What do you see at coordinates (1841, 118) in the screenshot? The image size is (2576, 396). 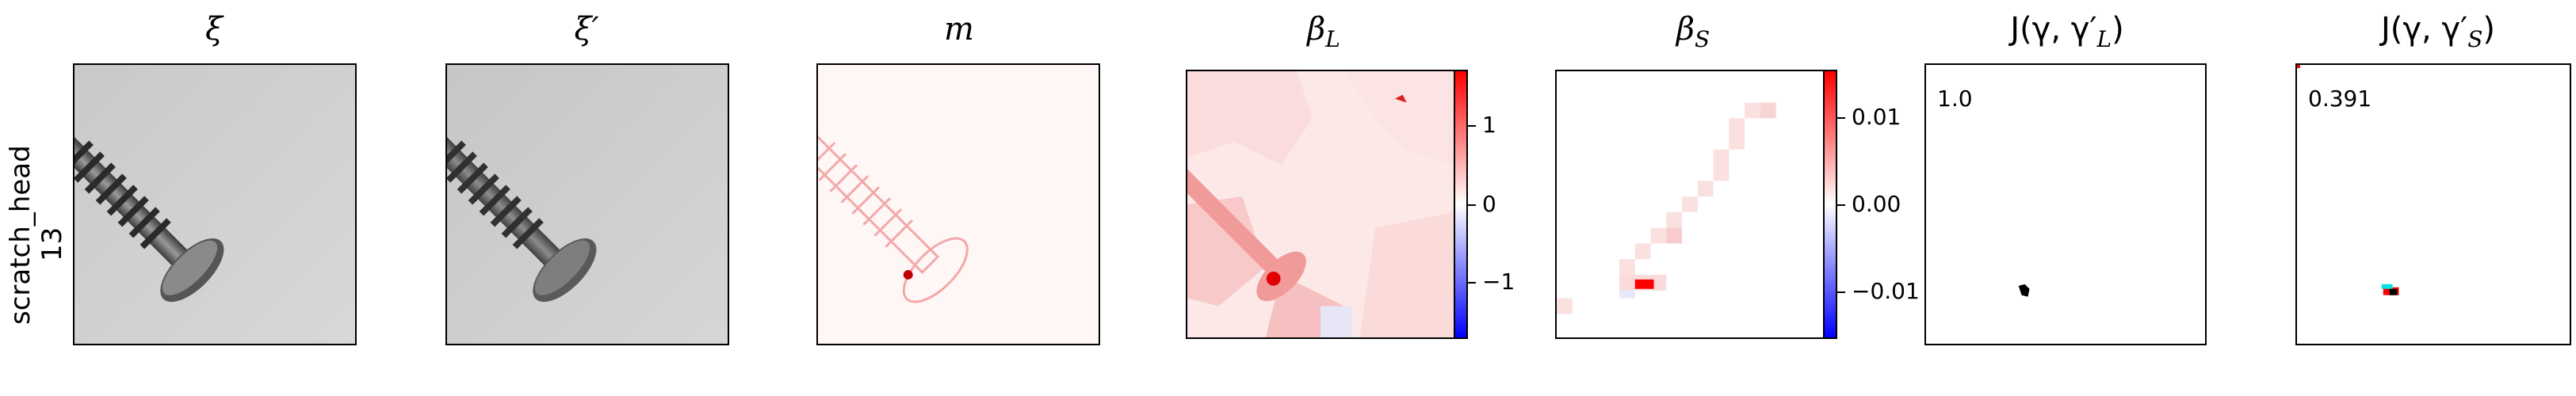 I see `beta-s-tick-pos` at bounding box center [1841, 118].